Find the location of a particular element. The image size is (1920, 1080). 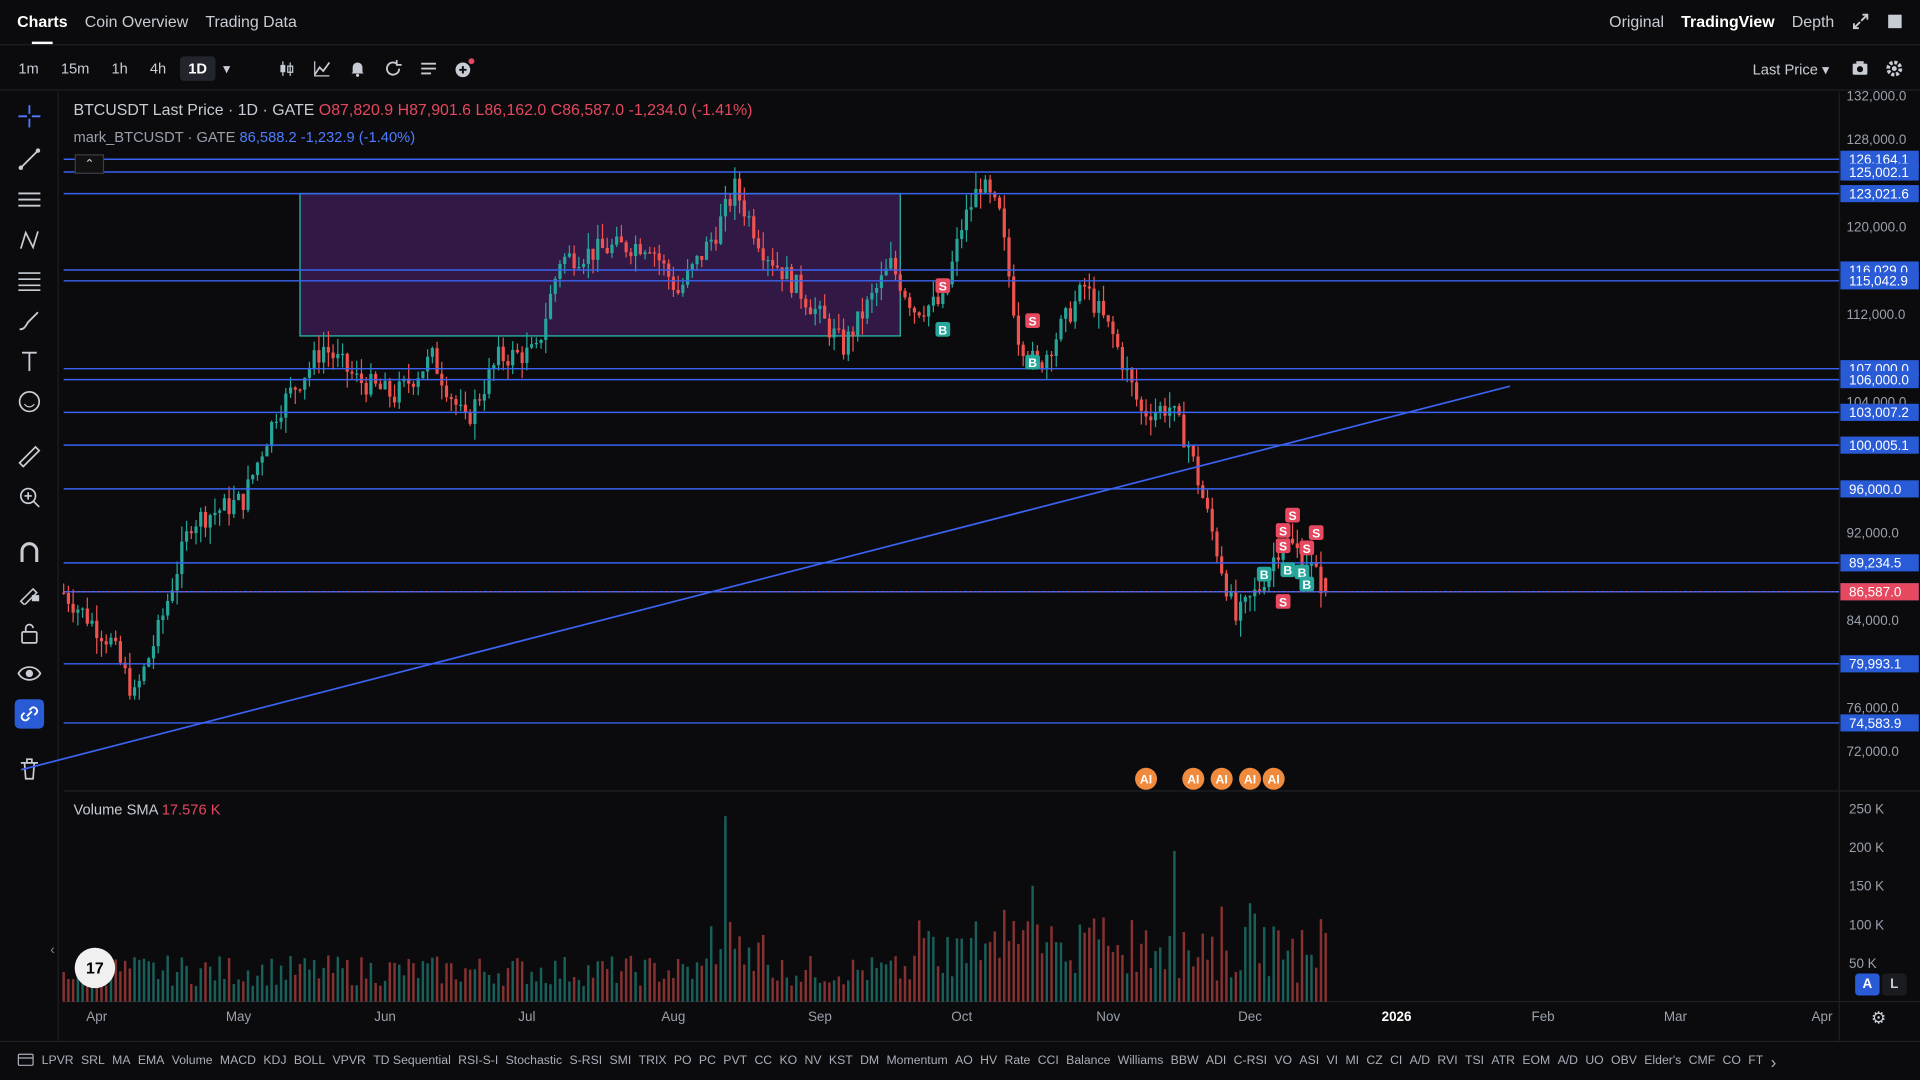

tab-trading-data: Trading Data is located at coordinates (251, 21).